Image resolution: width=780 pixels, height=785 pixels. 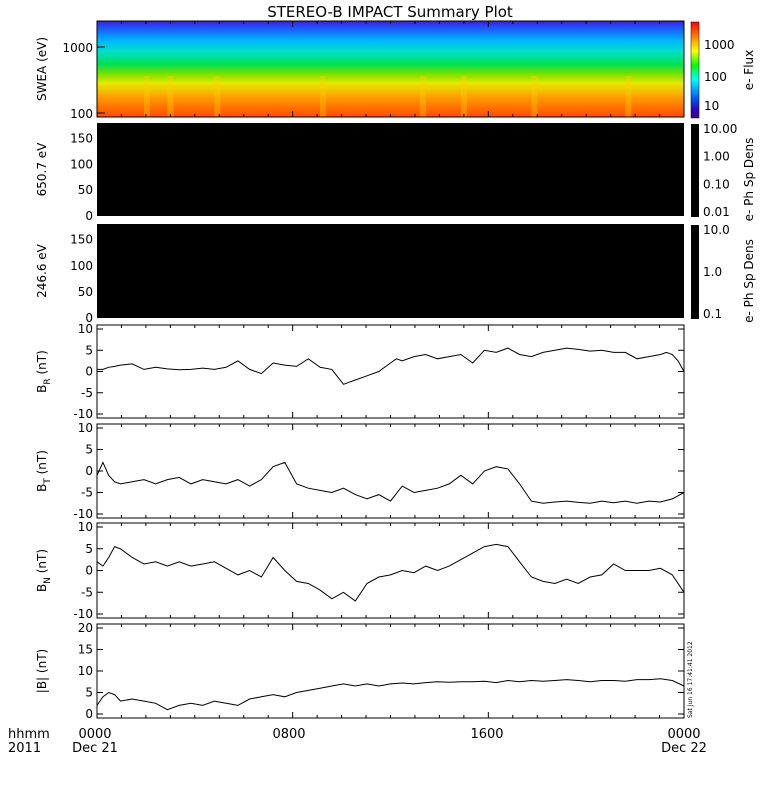 What do you see at coordinates (89, 471) in the screenshot?
I see `bt-y-tick-label: 0` at bounding box center [89, 471].